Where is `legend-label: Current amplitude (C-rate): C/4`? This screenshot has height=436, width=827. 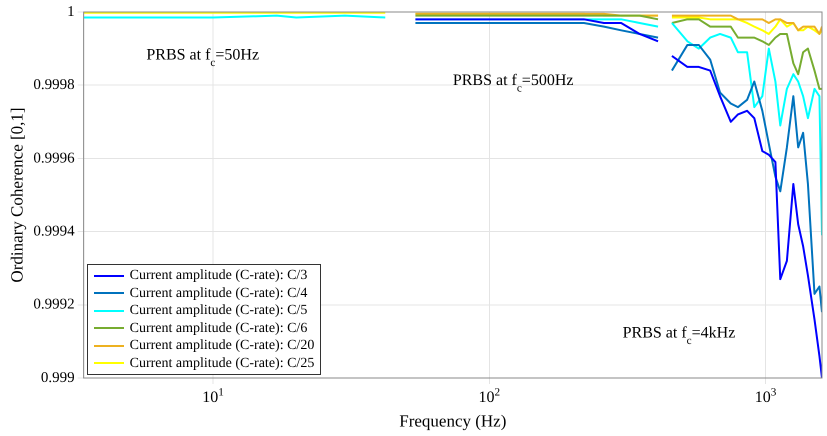 legend-label: Current amplitude (C-rate): C/4 is located at coordinates (219, 293).